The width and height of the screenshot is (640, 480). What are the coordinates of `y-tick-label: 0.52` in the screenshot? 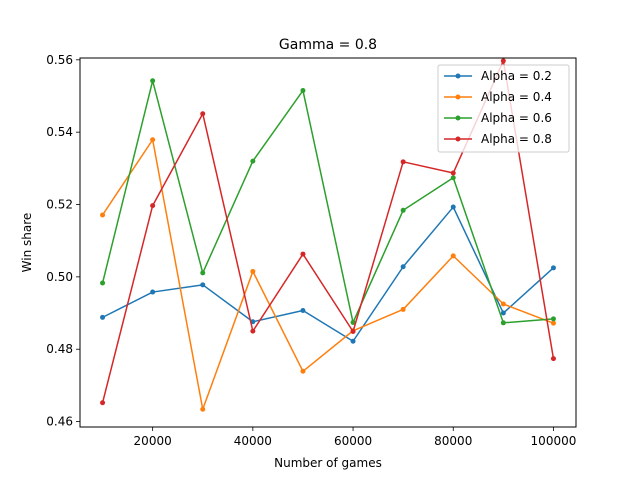 It's located at (59, 205).